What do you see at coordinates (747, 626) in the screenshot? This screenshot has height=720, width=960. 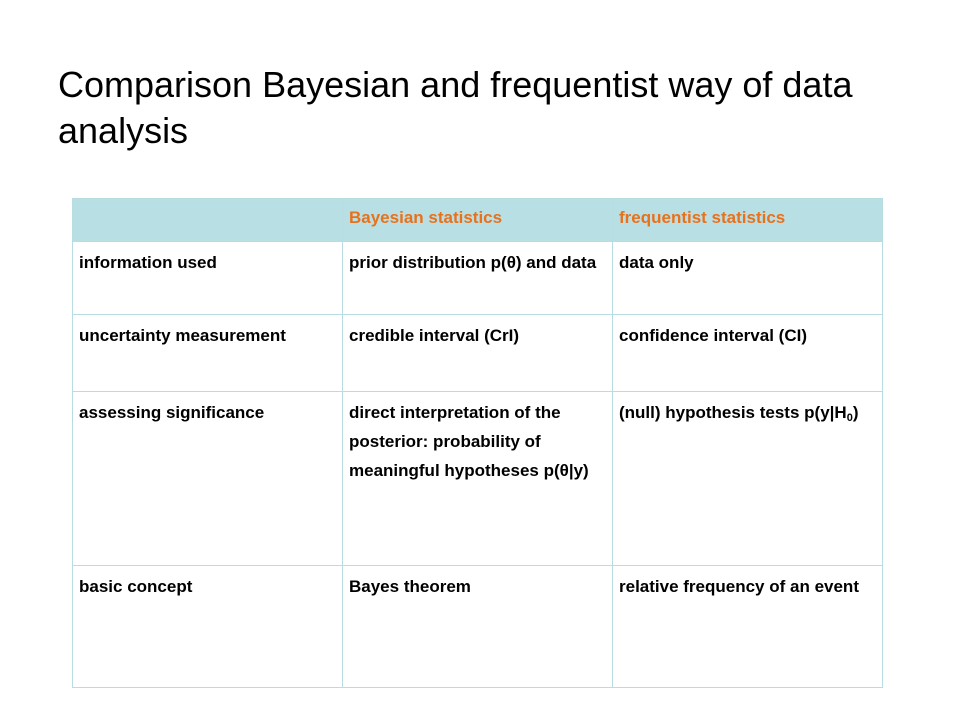 I see `frequentist-cell: relative frequency of an event` at bounding box center [747, 626].